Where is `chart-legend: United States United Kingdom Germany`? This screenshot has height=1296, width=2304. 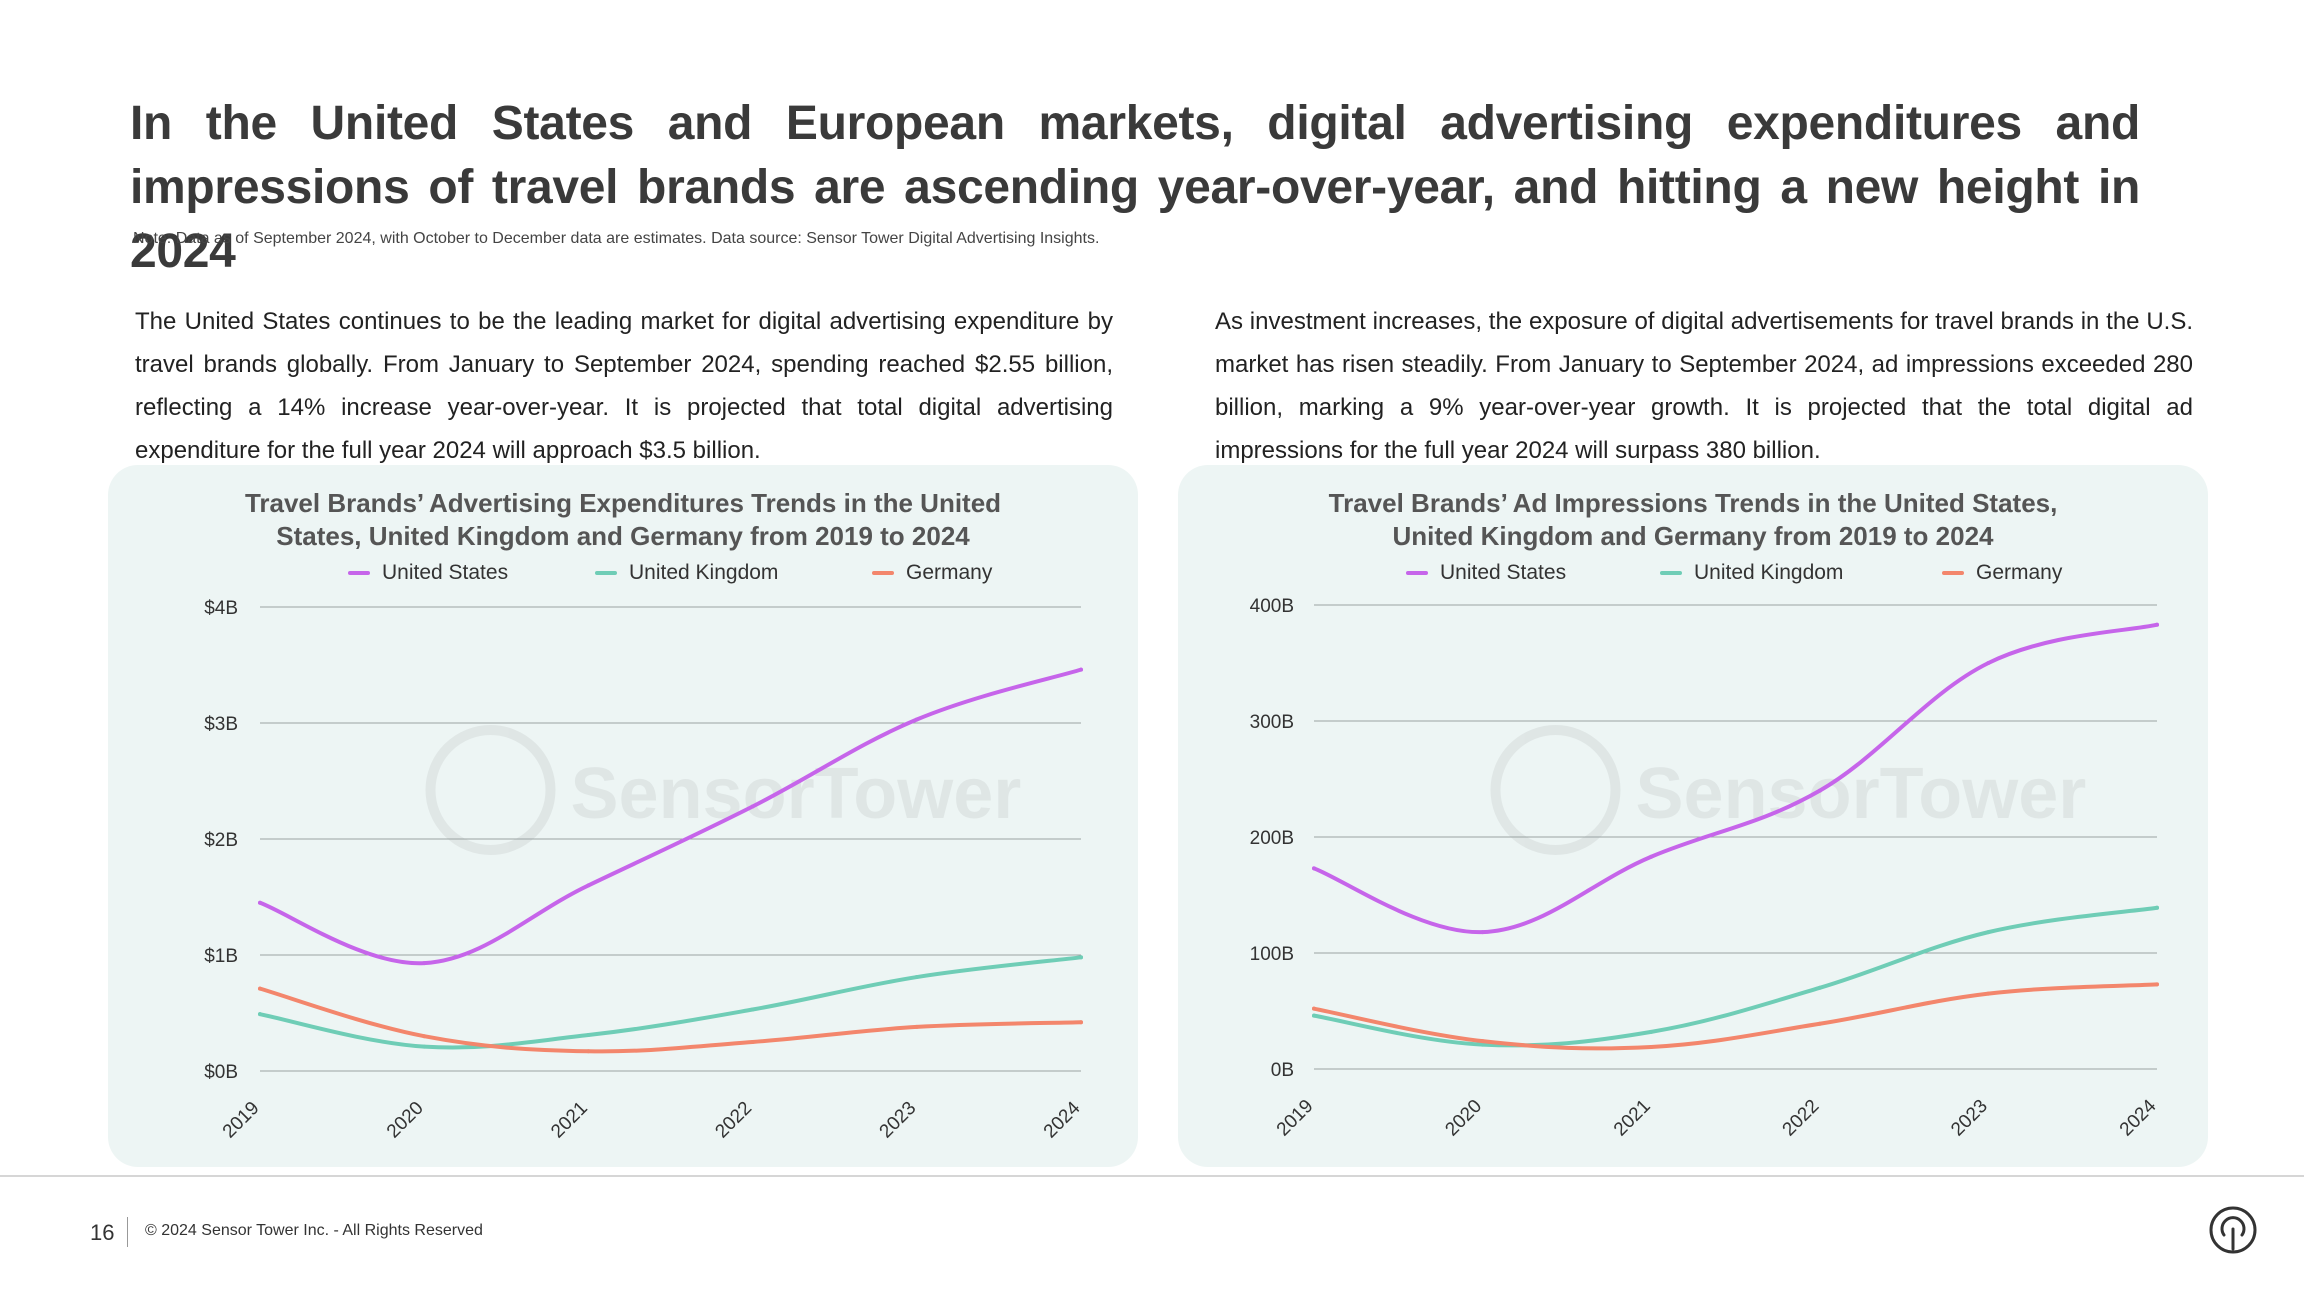
chart-legend: United States United Kingdom Germany is located at coordinates (1693, 576).